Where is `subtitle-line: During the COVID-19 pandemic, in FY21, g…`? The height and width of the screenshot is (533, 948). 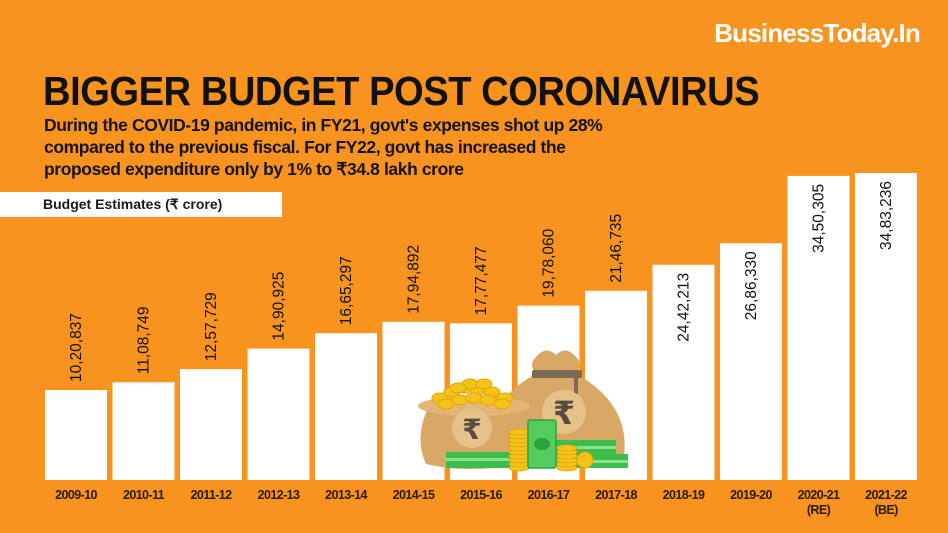
subtitle-line: During the COVID-19 pandemic, in FY21, g… is located at coordinates (323, 125).